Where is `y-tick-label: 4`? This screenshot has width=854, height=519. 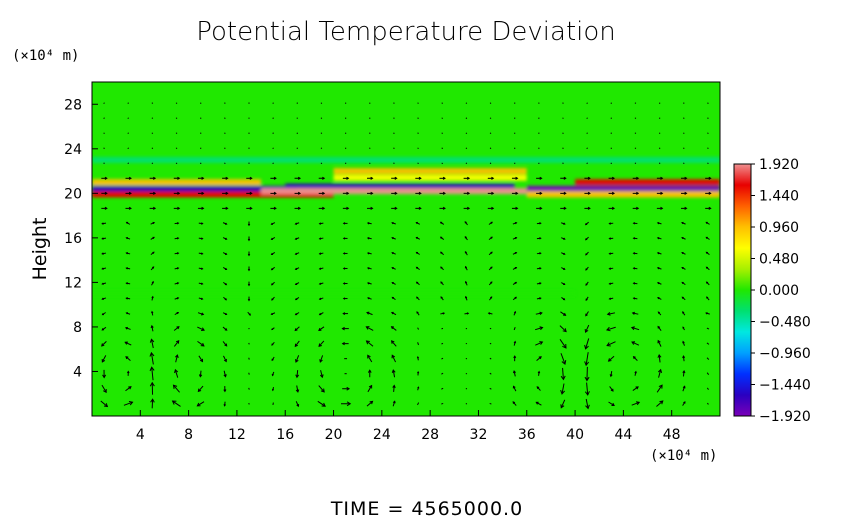 y-tick-label: 4 is located at coordinates (77, 372).